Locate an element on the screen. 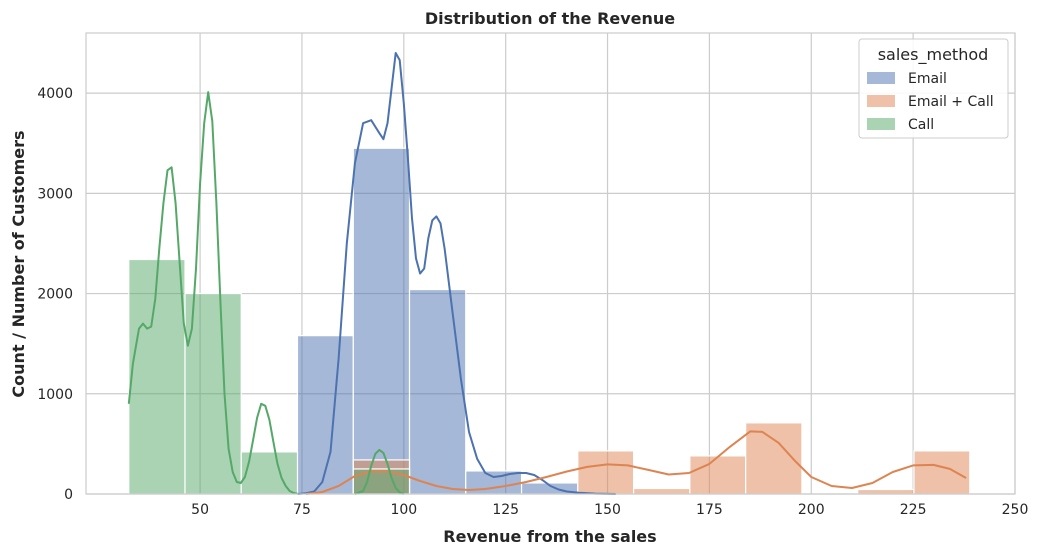 The width and height of the screenshot is (1039, 556). legend-swatch-email-call is located at coordinates (881, 101).